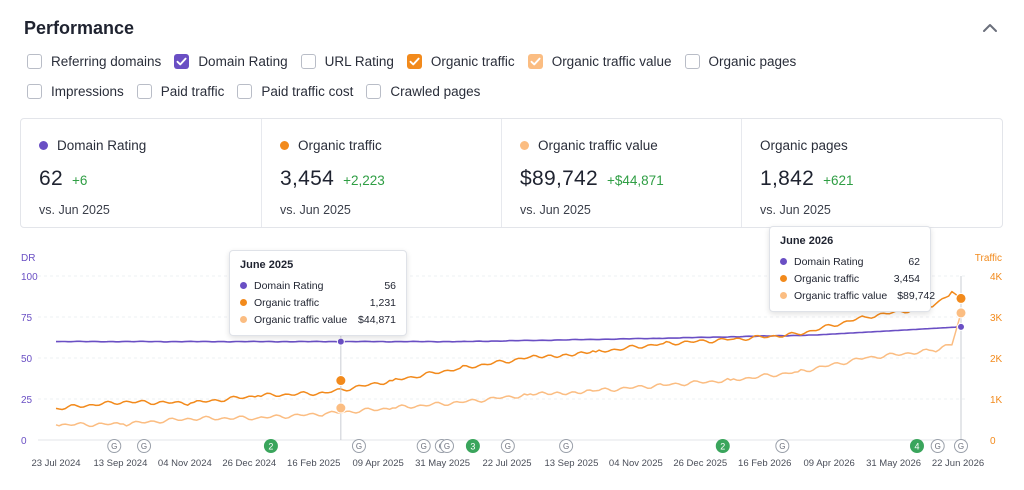 The width and height of the screenshot is (1024, 490). Describe the element at coordinates (893, 463) in the screenshot. I see `x-tick-label: 31 May 2026` at that location.